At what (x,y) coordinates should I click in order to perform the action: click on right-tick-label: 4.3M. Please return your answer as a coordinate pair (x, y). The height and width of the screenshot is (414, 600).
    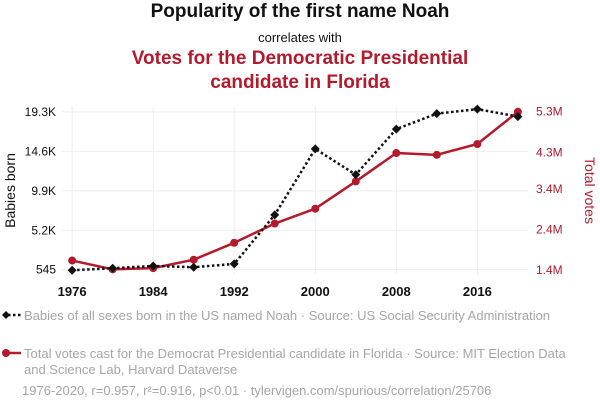
    Looking at the image, I should click on (549, 152).